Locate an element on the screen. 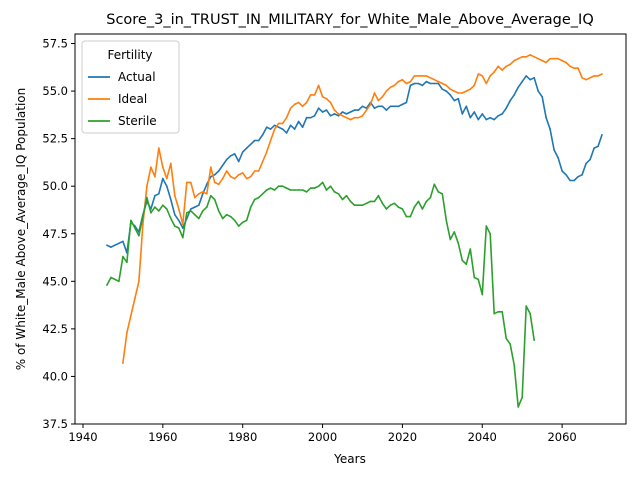  legend-label-ideal: Ideal is located at coordinates (132, 99).